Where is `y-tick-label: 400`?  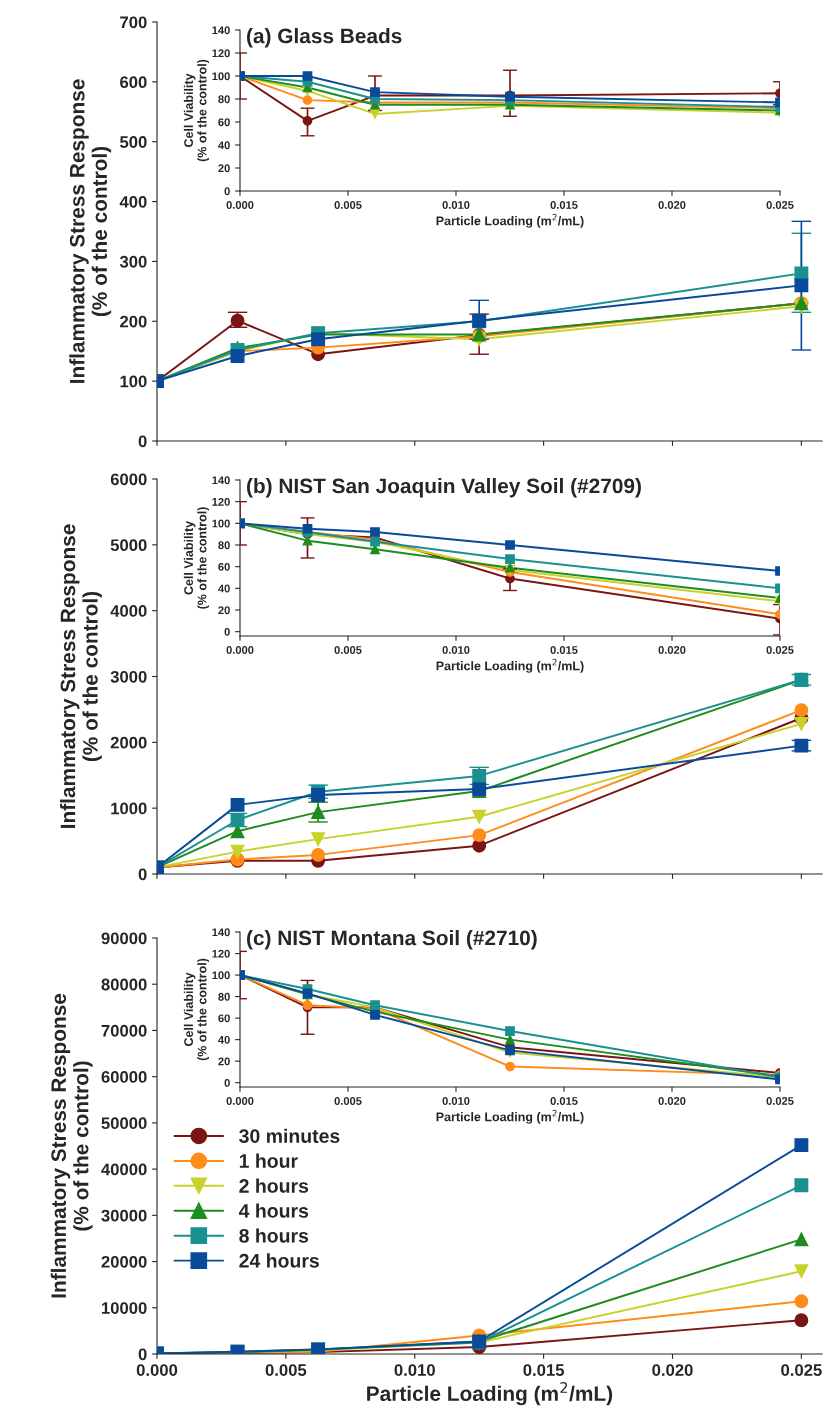 y-tick-label: 400 is located at coordinates (133, 201).